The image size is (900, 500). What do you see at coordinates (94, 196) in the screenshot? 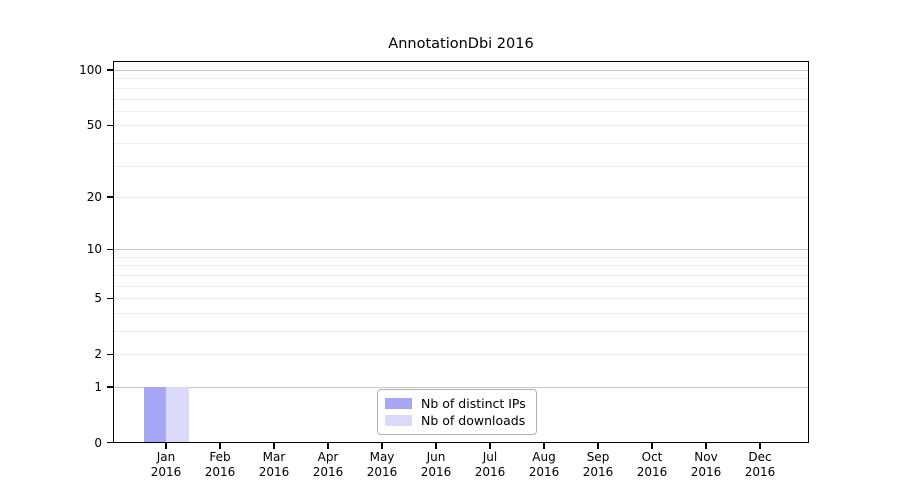
I see `y-axis-tick-label: 20` at bounding box center [94, 196].